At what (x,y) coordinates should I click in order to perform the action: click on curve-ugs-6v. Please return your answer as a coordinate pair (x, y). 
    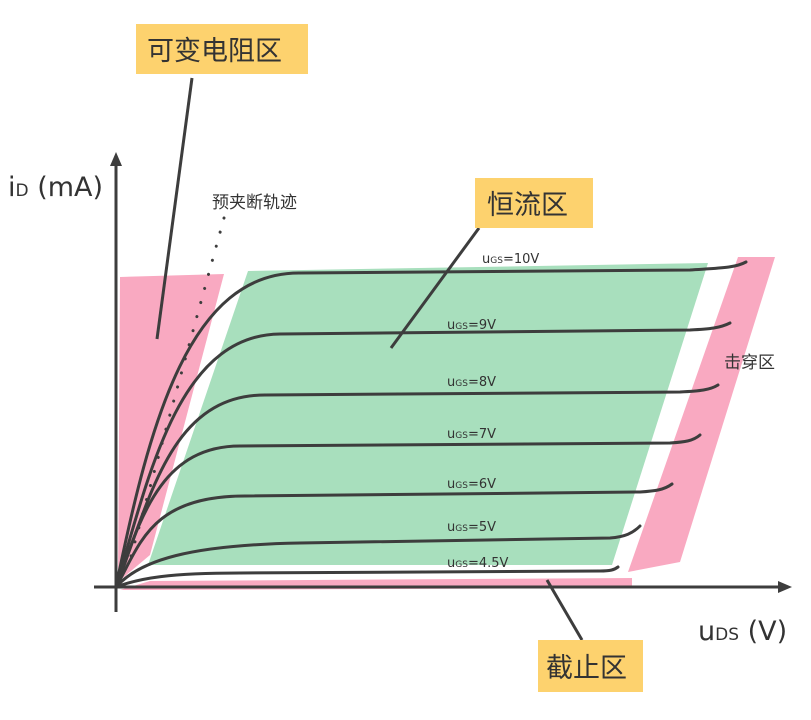
    Looking at the image, I should click on (394, 535).